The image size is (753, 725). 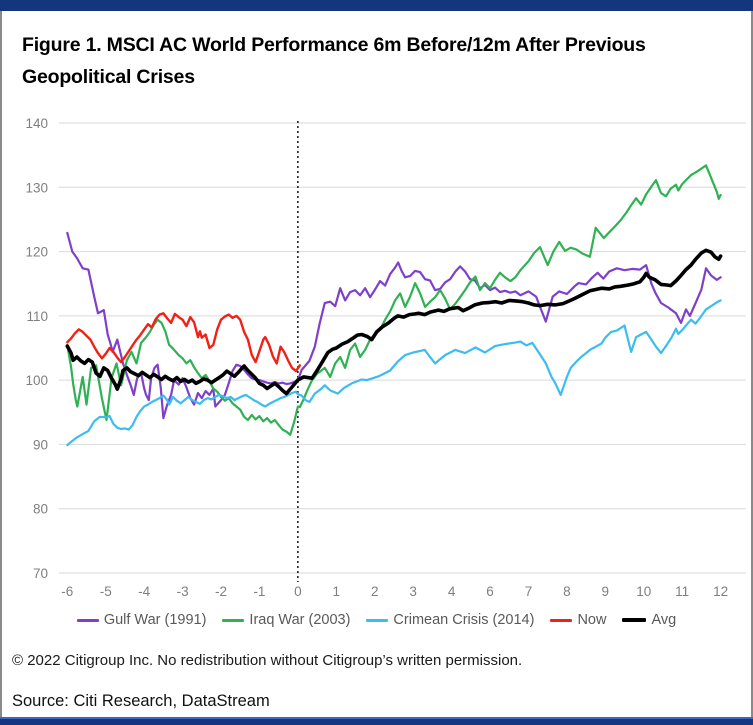 I want to click on x-tick-label: 12, so click(x=720, y=591).